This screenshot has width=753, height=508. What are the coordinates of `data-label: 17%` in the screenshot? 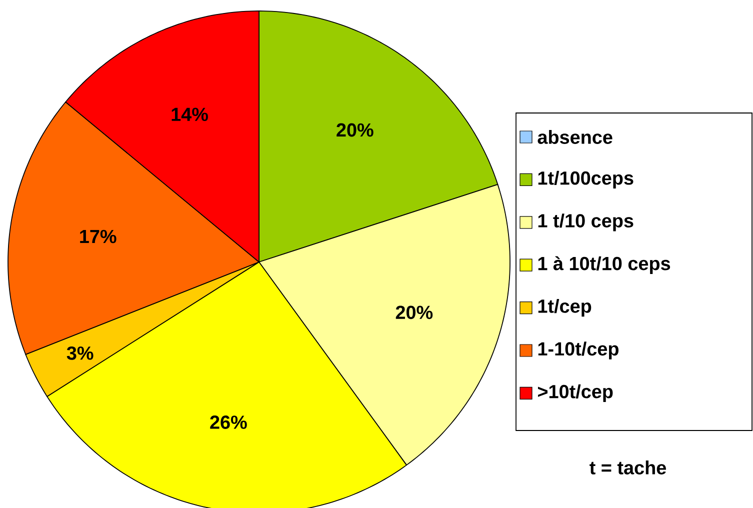 It's located at (98, 237).